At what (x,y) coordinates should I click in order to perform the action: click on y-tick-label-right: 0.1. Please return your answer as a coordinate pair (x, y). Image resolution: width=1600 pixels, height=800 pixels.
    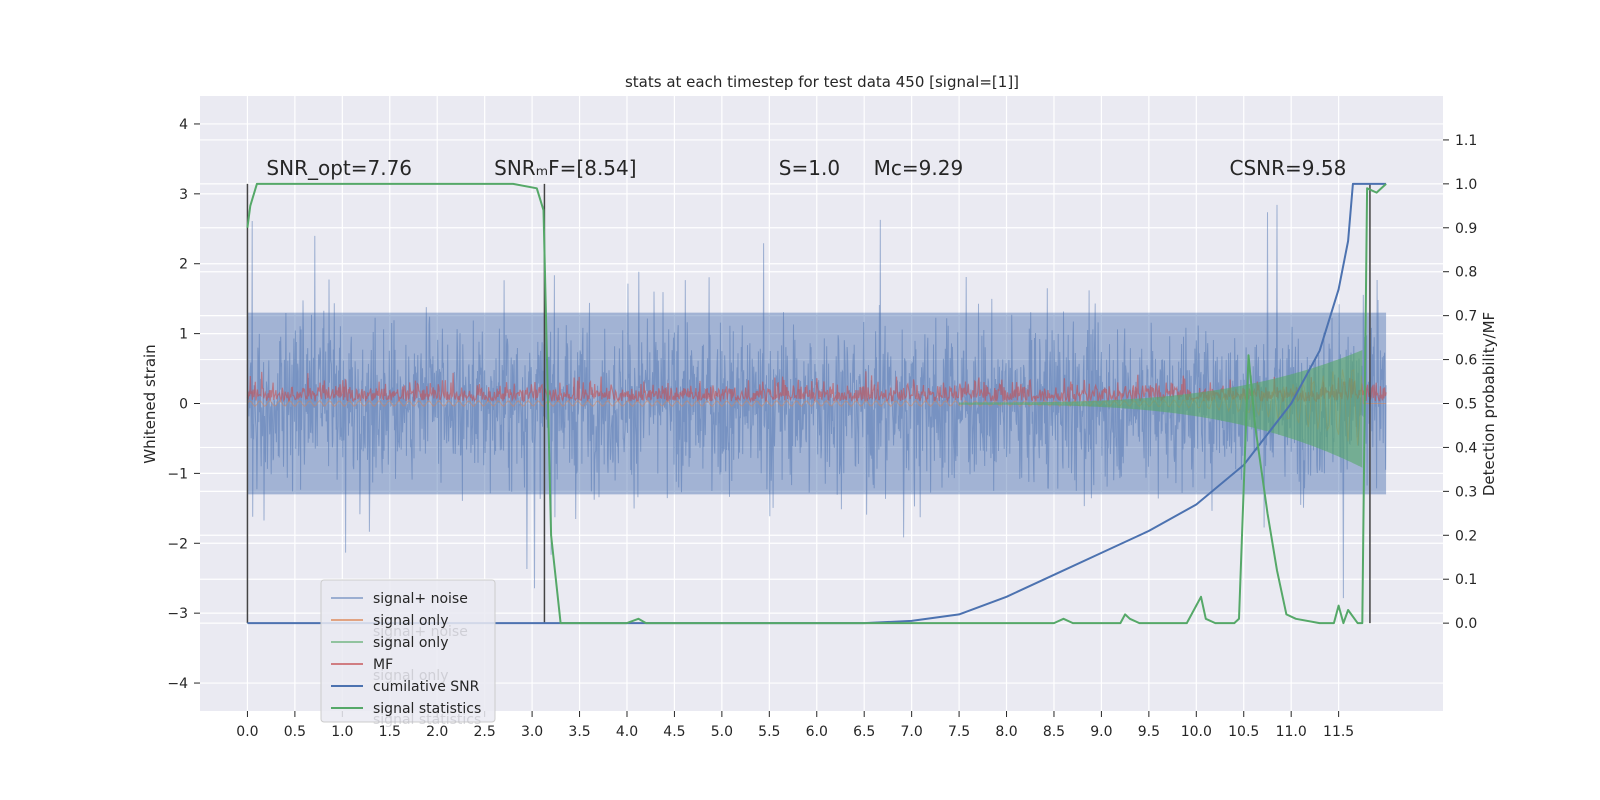
    Looking at the image, I should click on (1466, 580).